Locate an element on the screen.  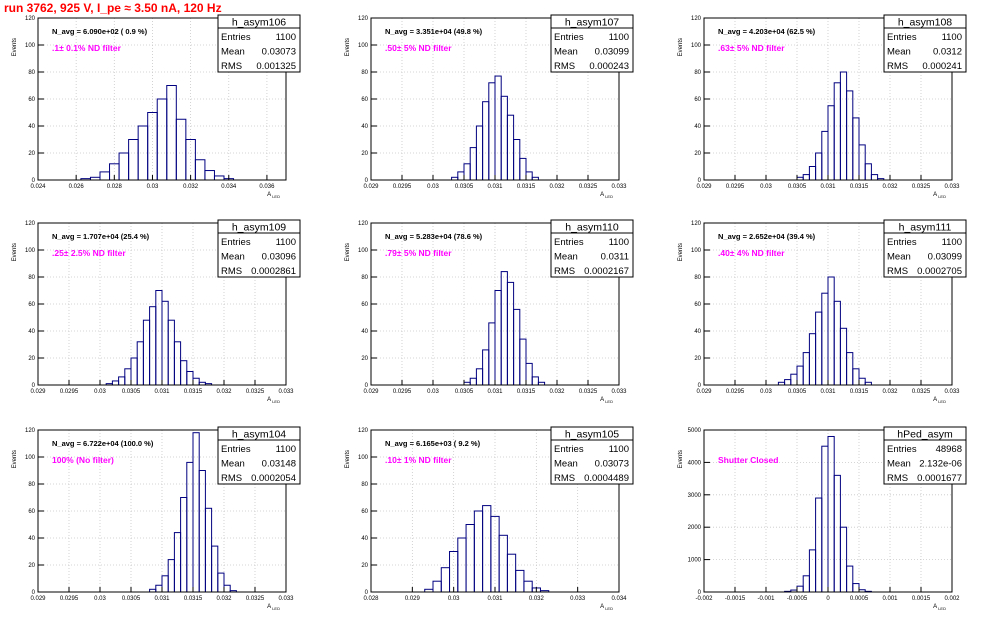
stats-value: 0.03099 is located at coordinates (945, 257).